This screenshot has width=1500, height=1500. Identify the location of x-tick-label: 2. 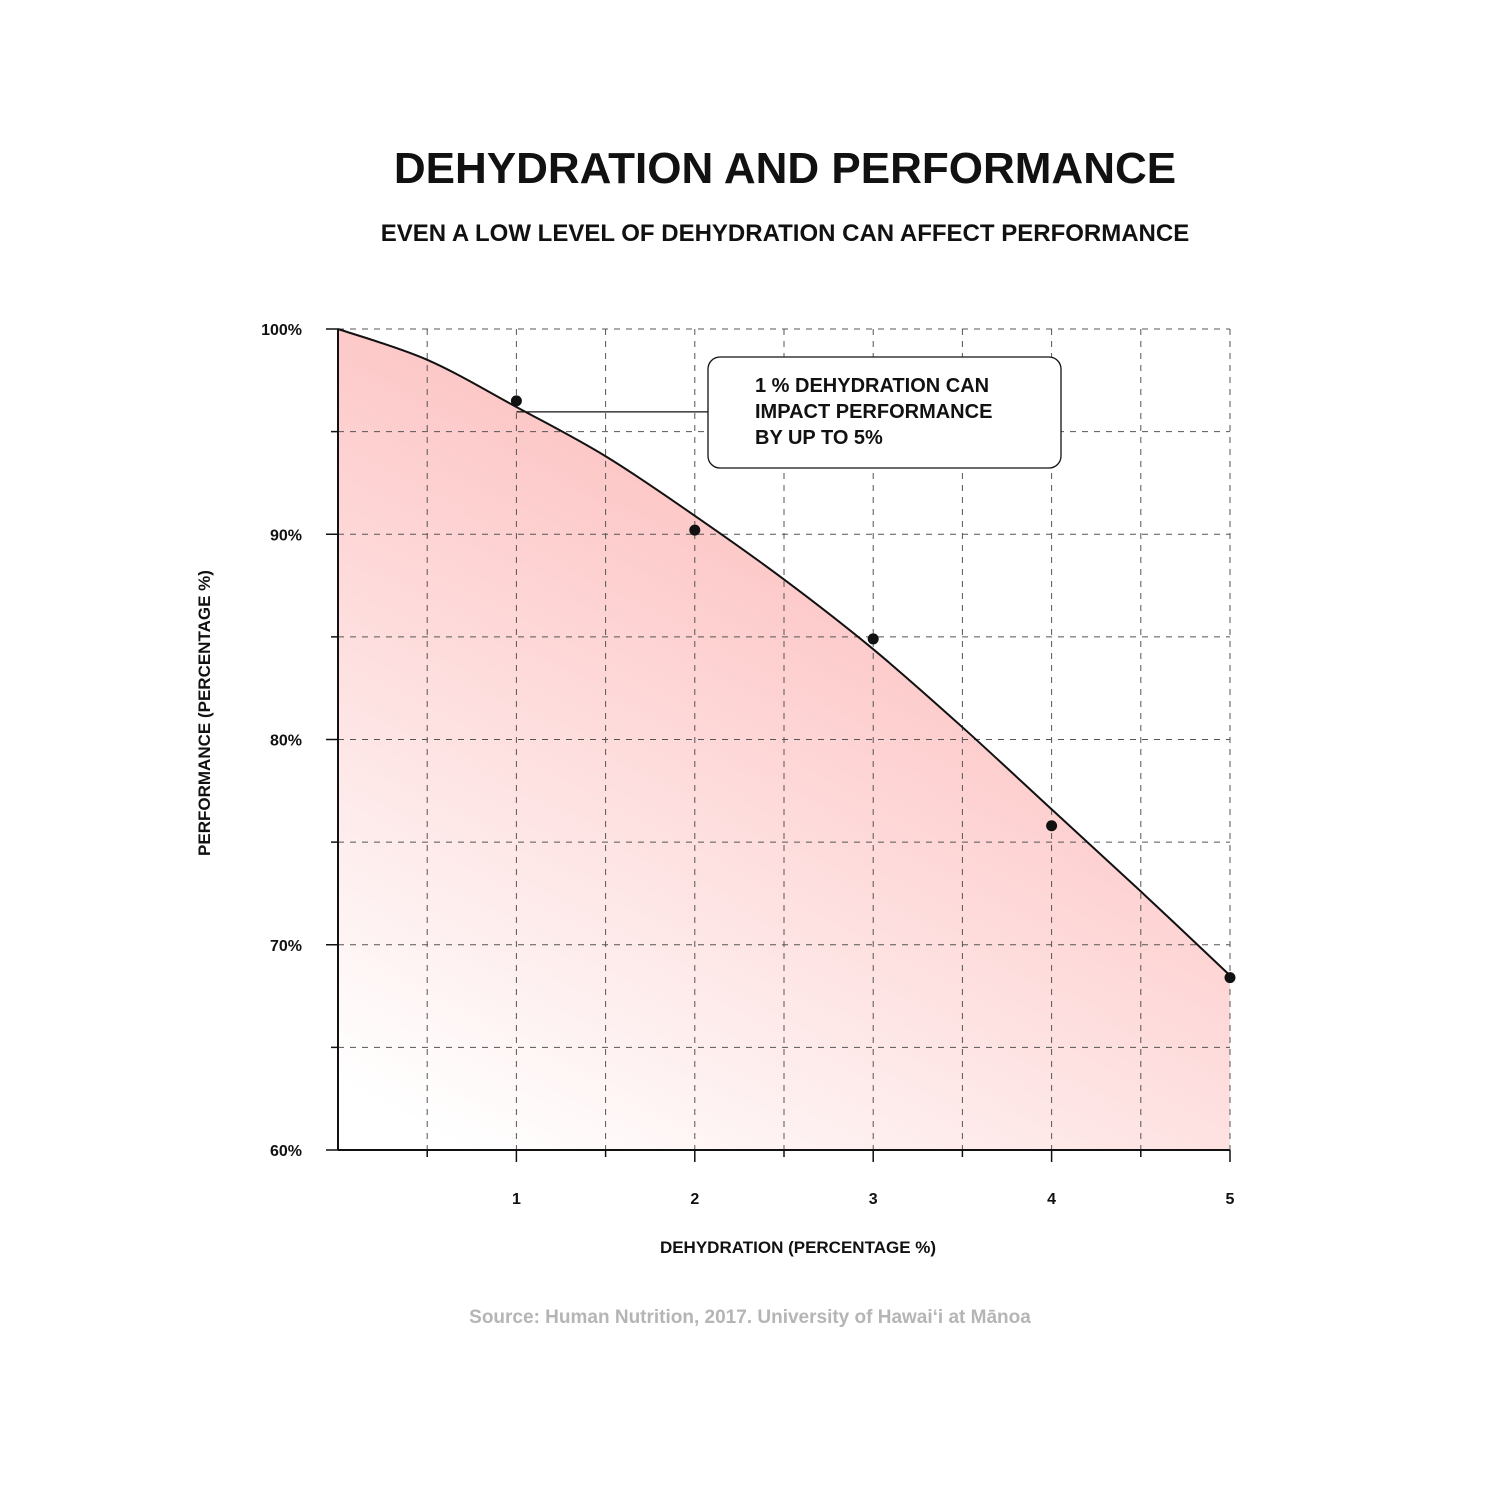
(694, 1199).